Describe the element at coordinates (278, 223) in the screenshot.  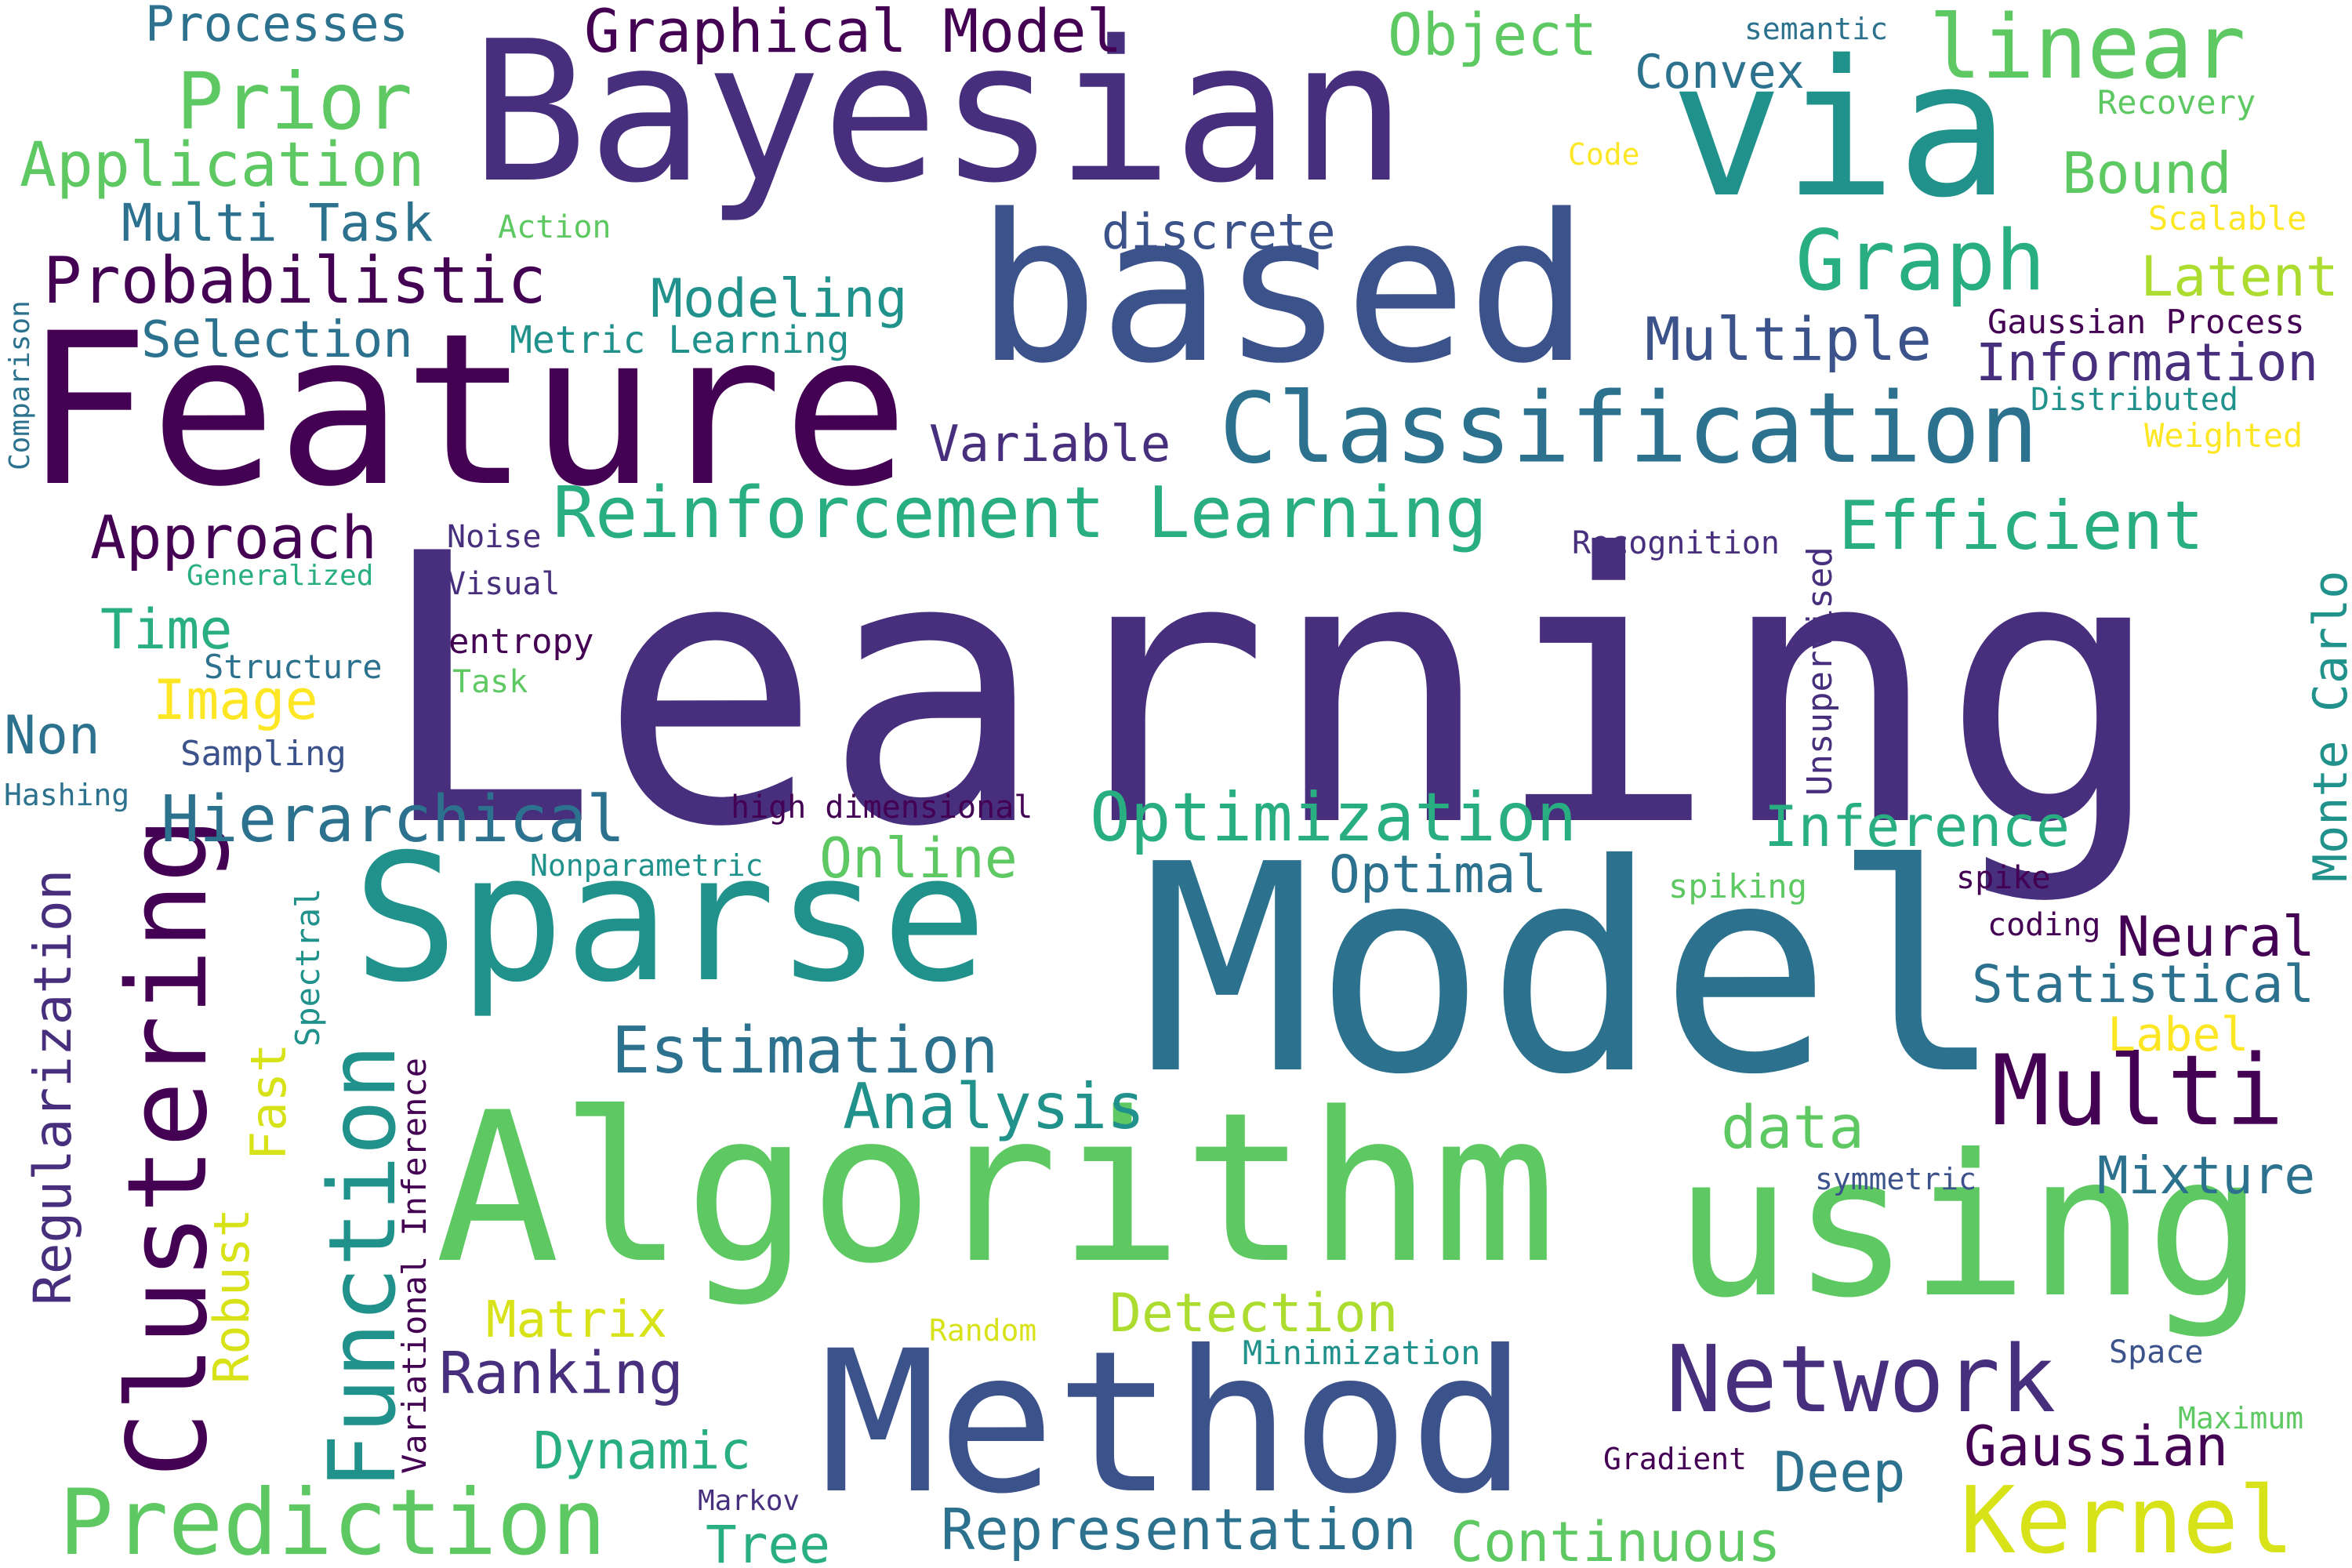
I see `word-multi-task: Multi Task` at that location.